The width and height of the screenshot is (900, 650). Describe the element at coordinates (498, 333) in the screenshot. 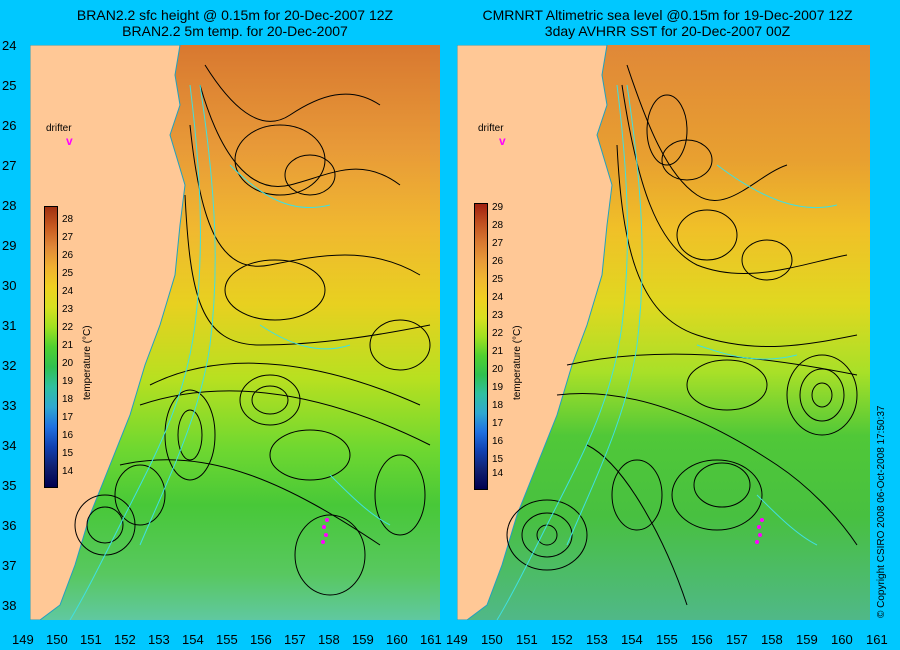

I see `panel2-cb-tick-22: 22` at that location.